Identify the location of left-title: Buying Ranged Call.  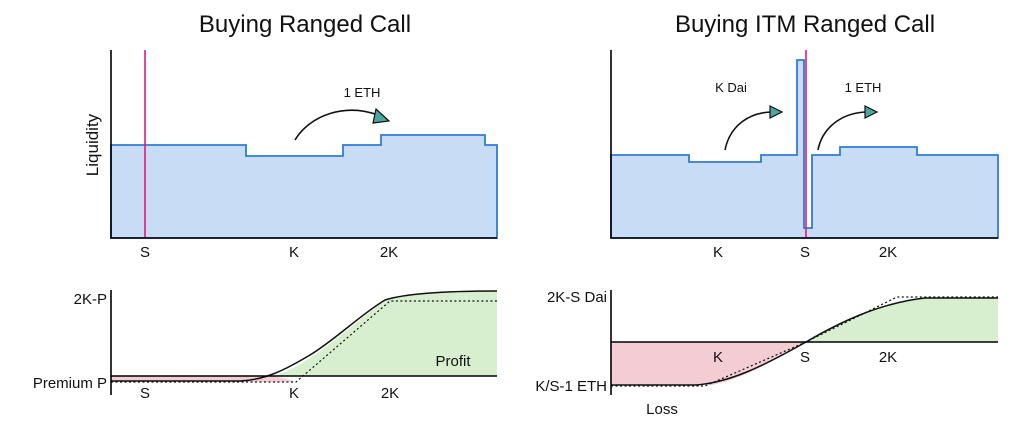
(305, 24).